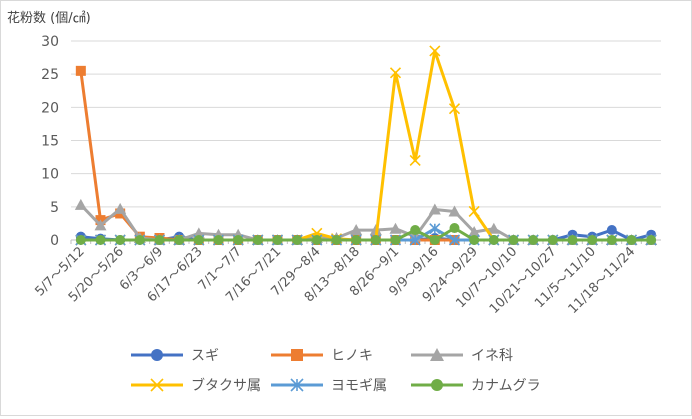 The height and width of the screenshot is (419, 692). Describe the element at coordinates (175, 356) in the screenshot. I see `legend-item: スギ` at that location.